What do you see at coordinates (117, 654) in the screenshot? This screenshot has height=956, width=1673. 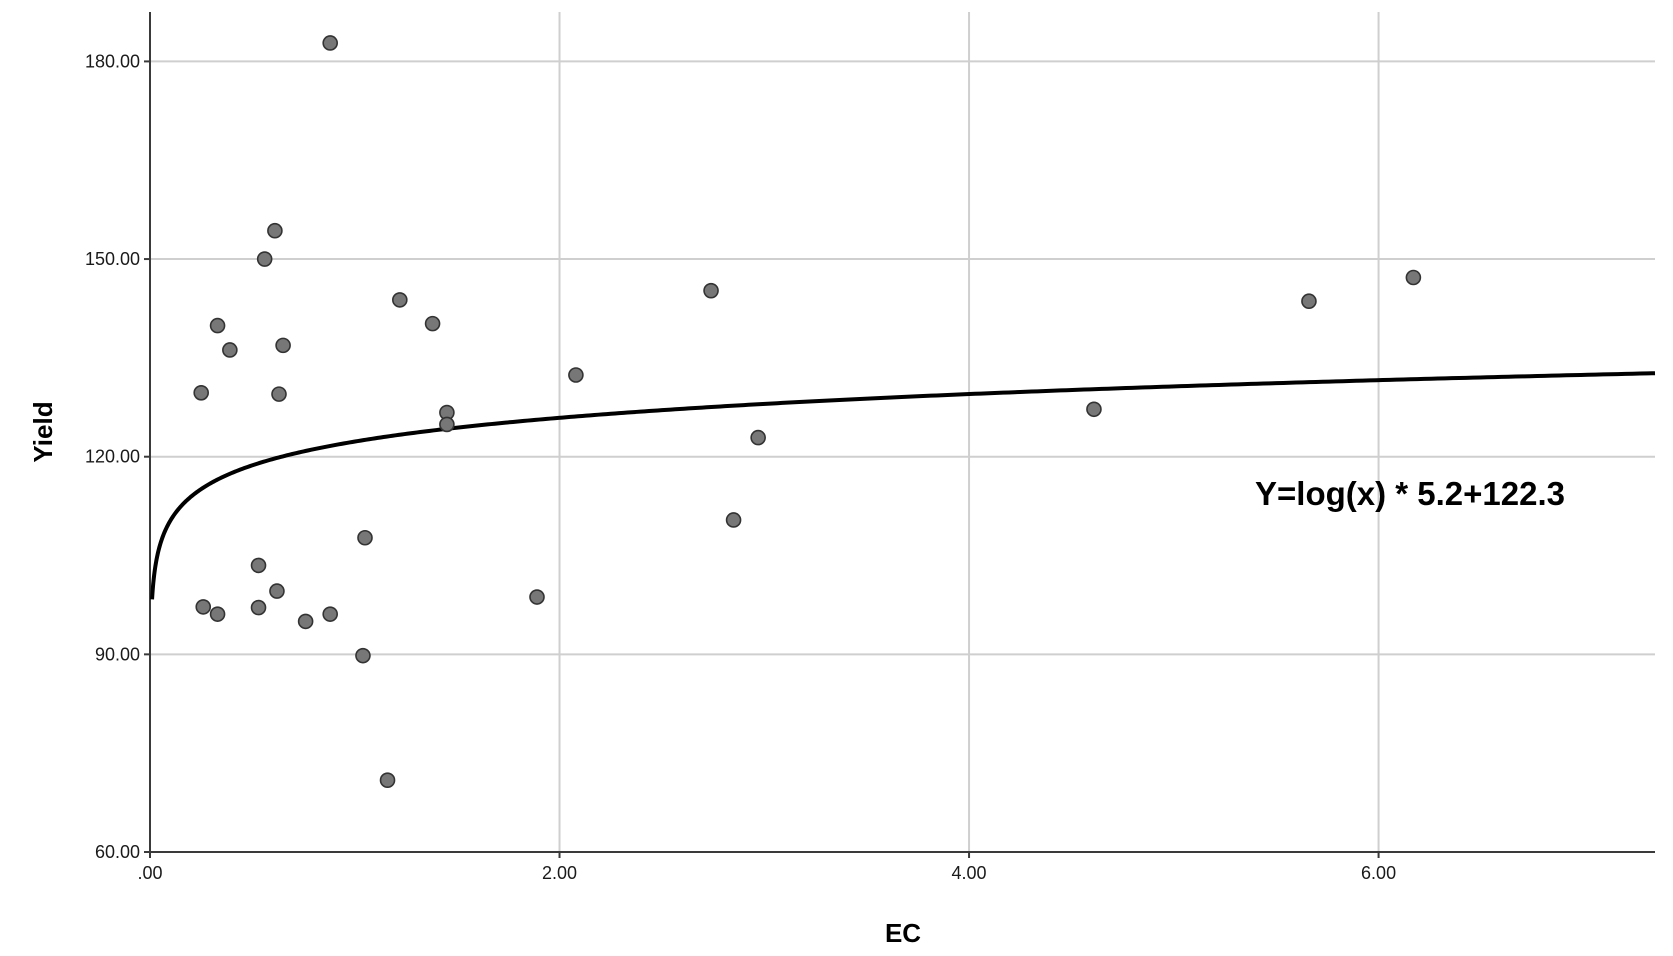 I see `y-tick-label: 90.00` at bounding box center [117, 654].